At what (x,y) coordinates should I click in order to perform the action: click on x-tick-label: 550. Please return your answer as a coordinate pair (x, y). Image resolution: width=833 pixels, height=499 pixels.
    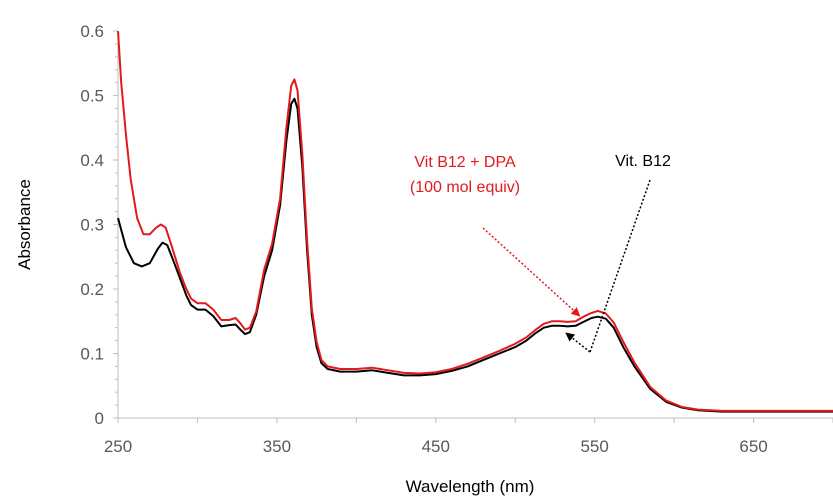
    Looking at the image, I should click on (594, 446).